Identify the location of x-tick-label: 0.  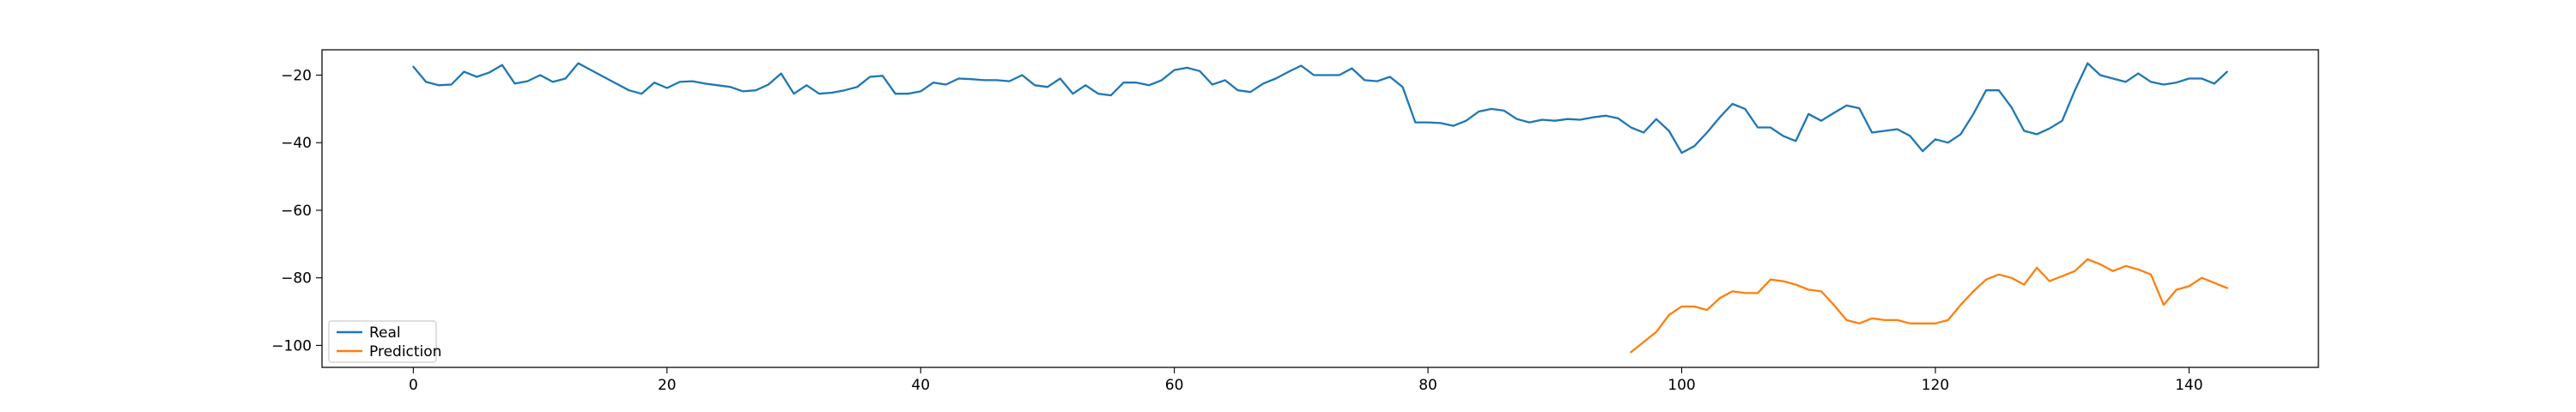
(413, 385).